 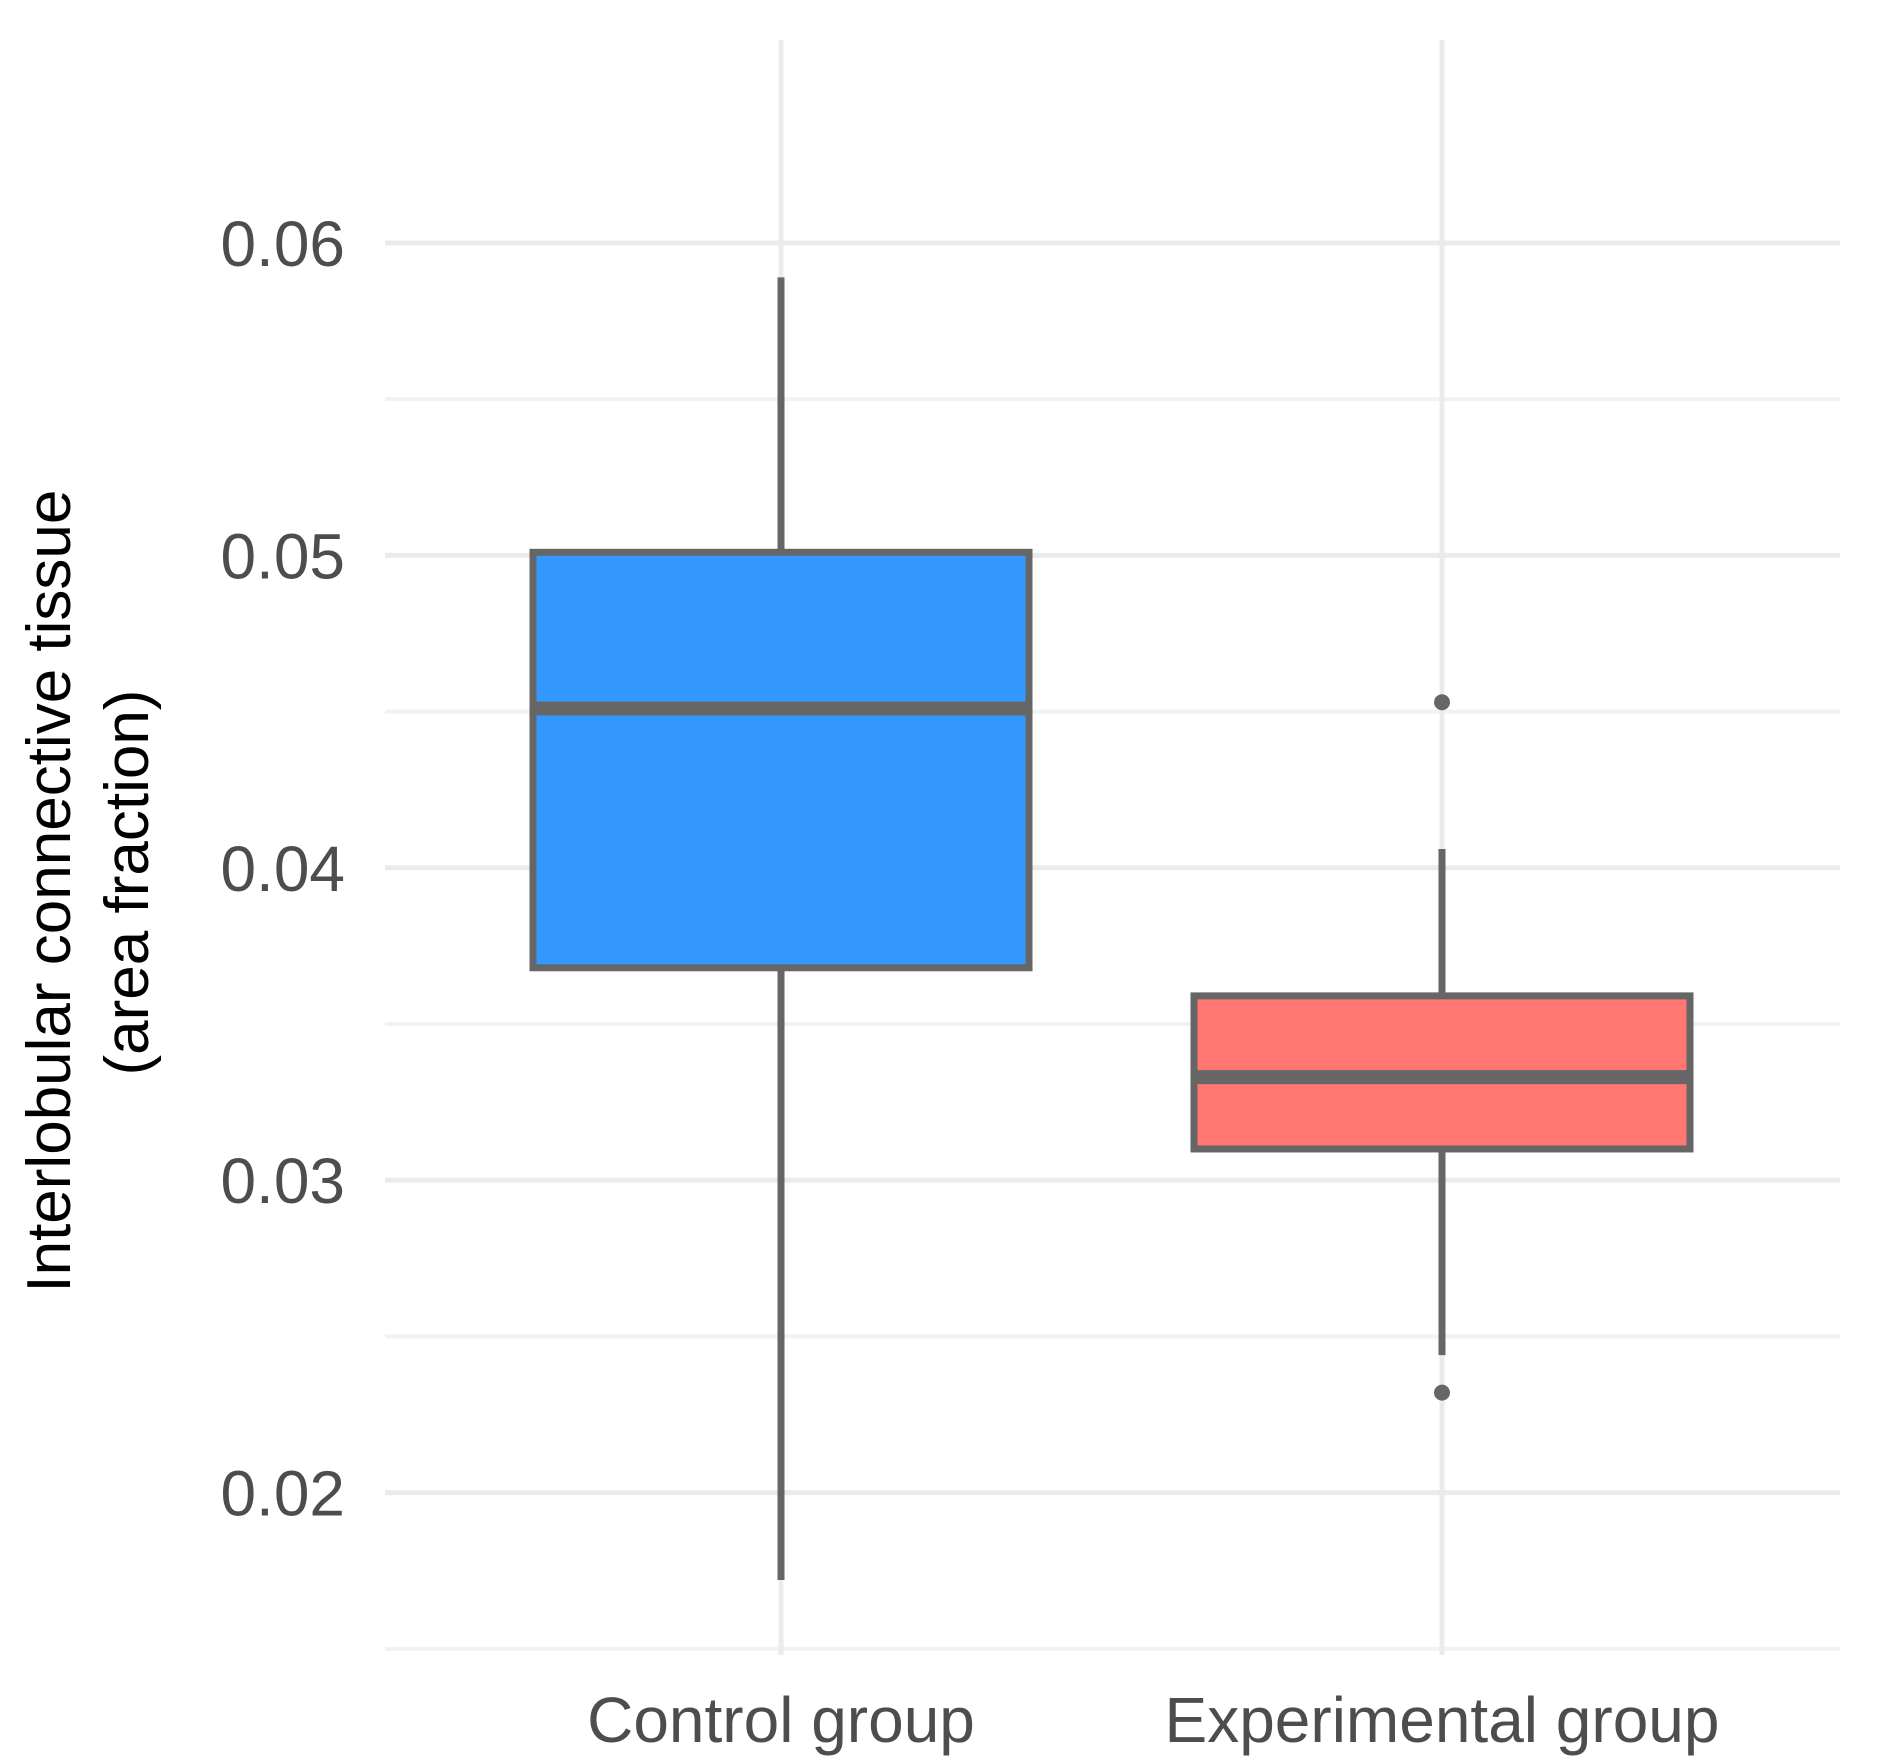 I want to click on box-iqr, so click(x=781, y=760).